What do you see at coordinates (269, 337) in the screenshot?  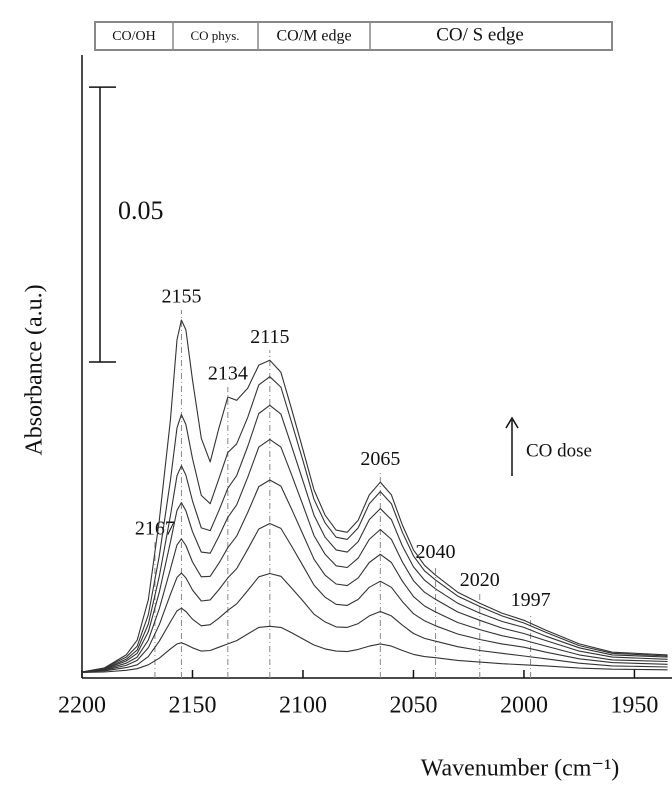 I see `peak-label: 2115` at bounding box center [269, 337].